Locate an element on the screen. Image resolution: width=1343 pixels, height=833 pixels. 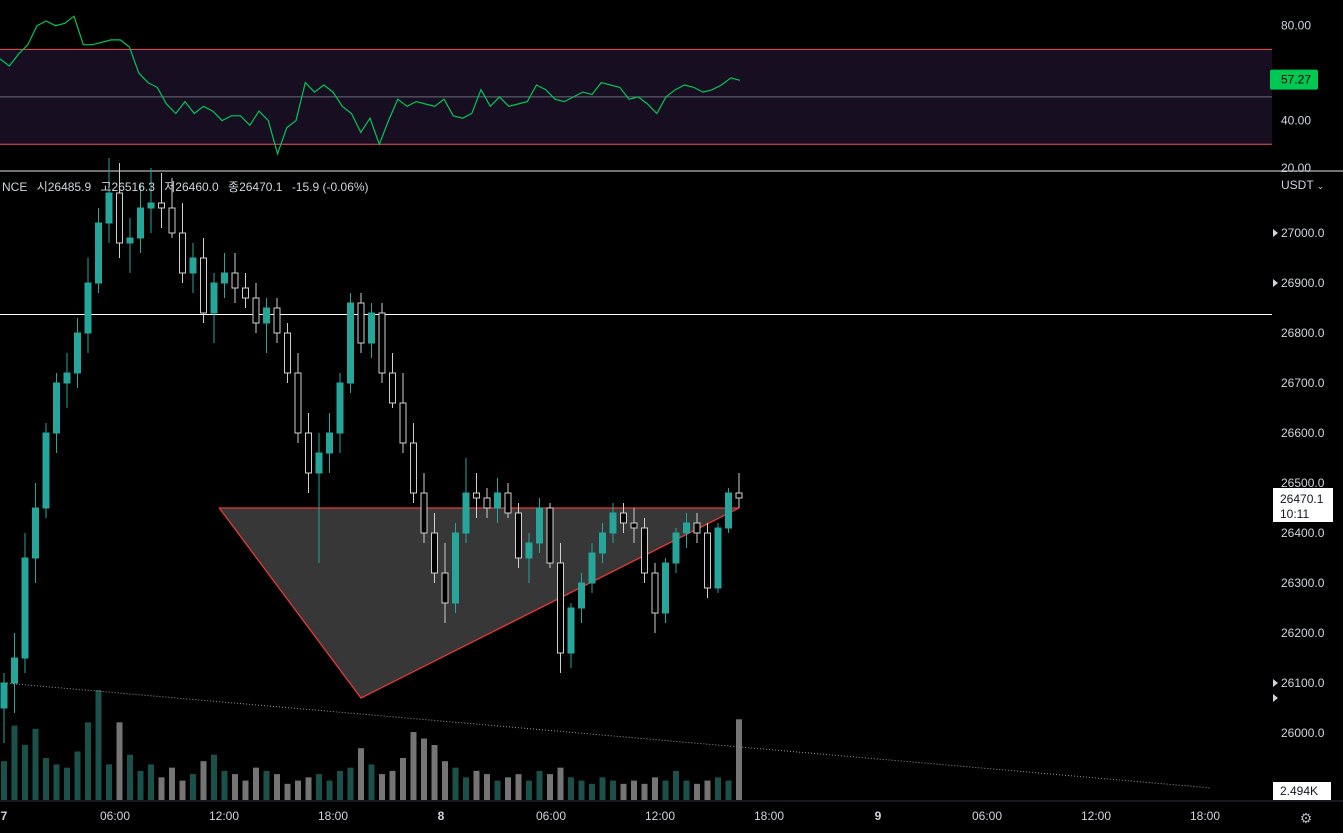
last-price-bg is located at coordinates (1303, 505).